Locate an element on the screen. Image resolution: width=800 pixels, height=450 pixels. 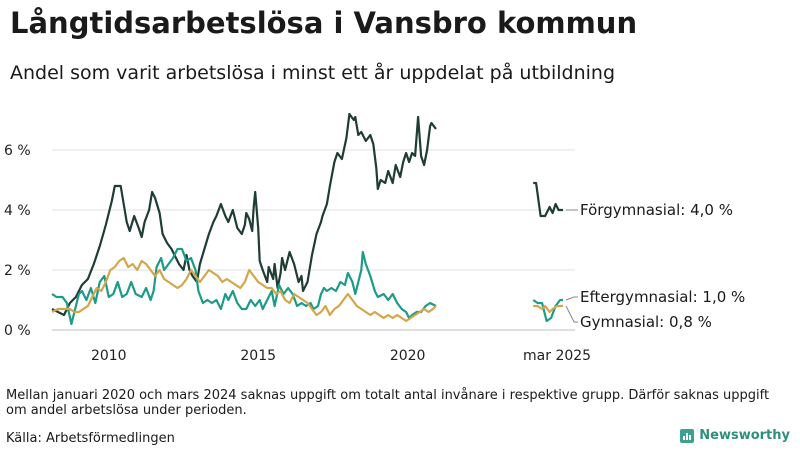
newsworthy-logo: Newsworthy is located at coordinates (735, 435).